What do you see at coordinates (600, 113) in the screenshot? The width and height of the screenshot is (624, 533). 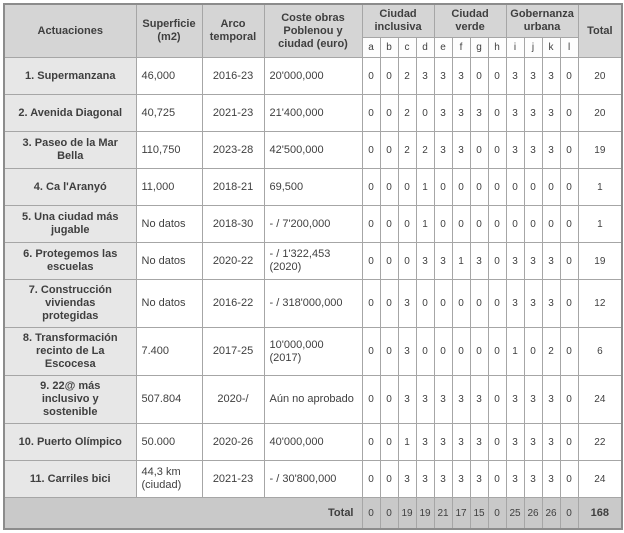 I see `row-total-cell: 20` at bounding box center [600, 113].